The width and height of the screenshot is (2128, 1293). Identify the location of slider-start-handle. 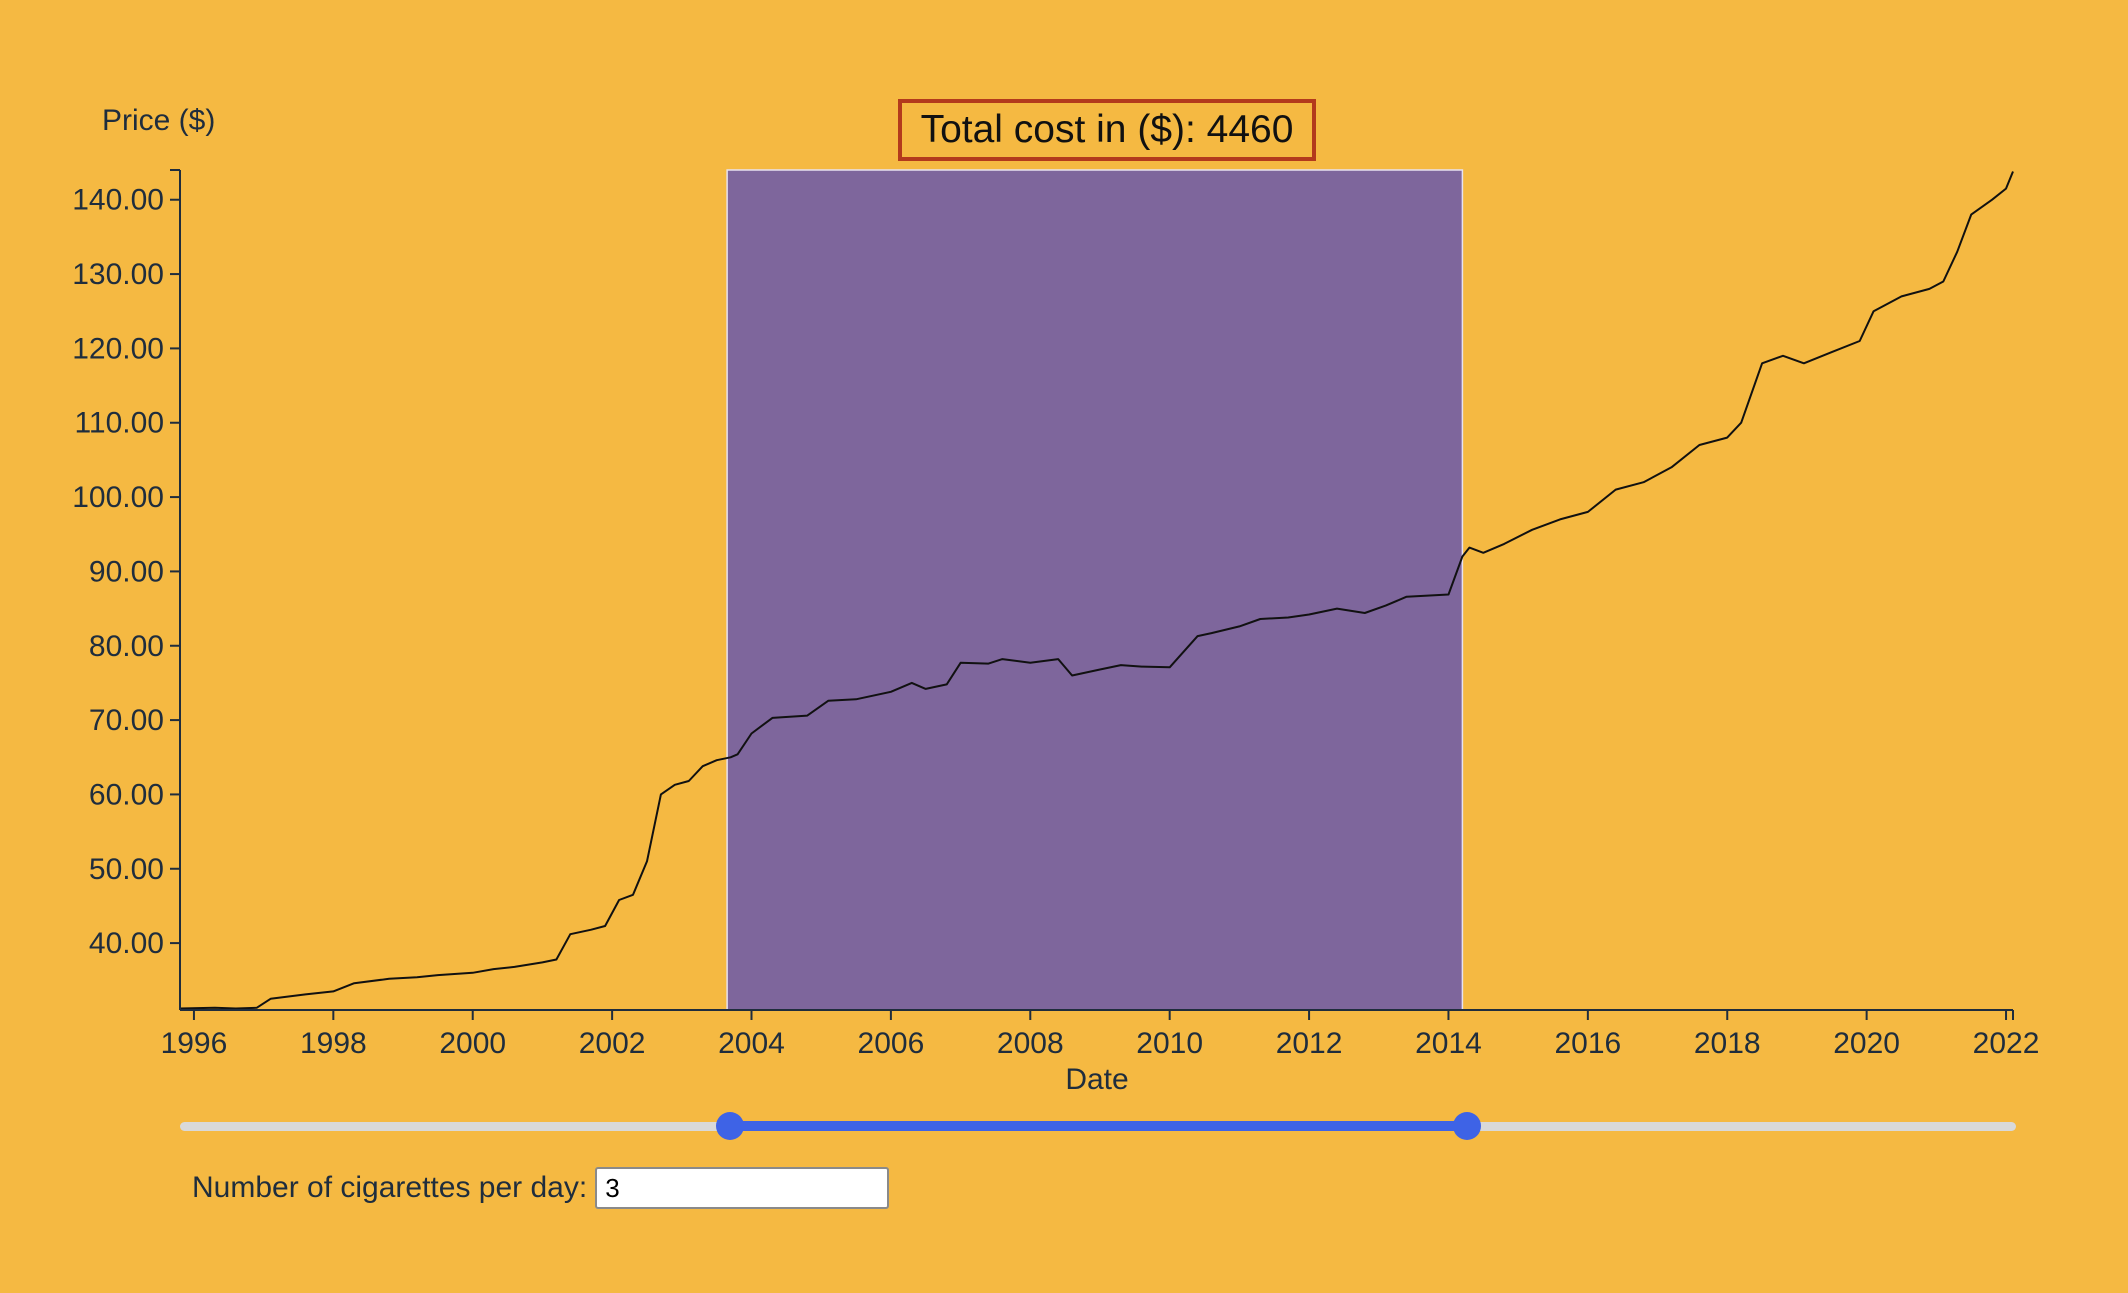
(730, 1126).